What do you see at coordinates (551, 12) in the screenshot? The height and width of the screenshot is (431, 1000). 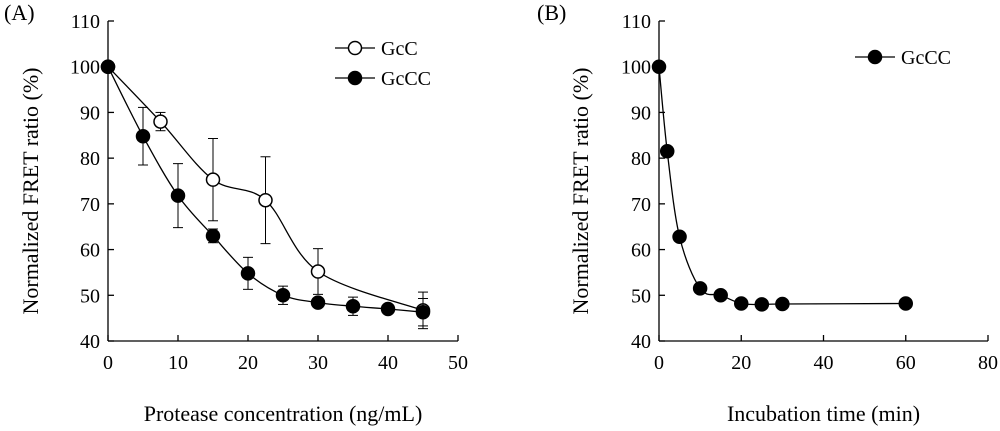 I see `panel-label: (B)` at bounding box center [551, 12].